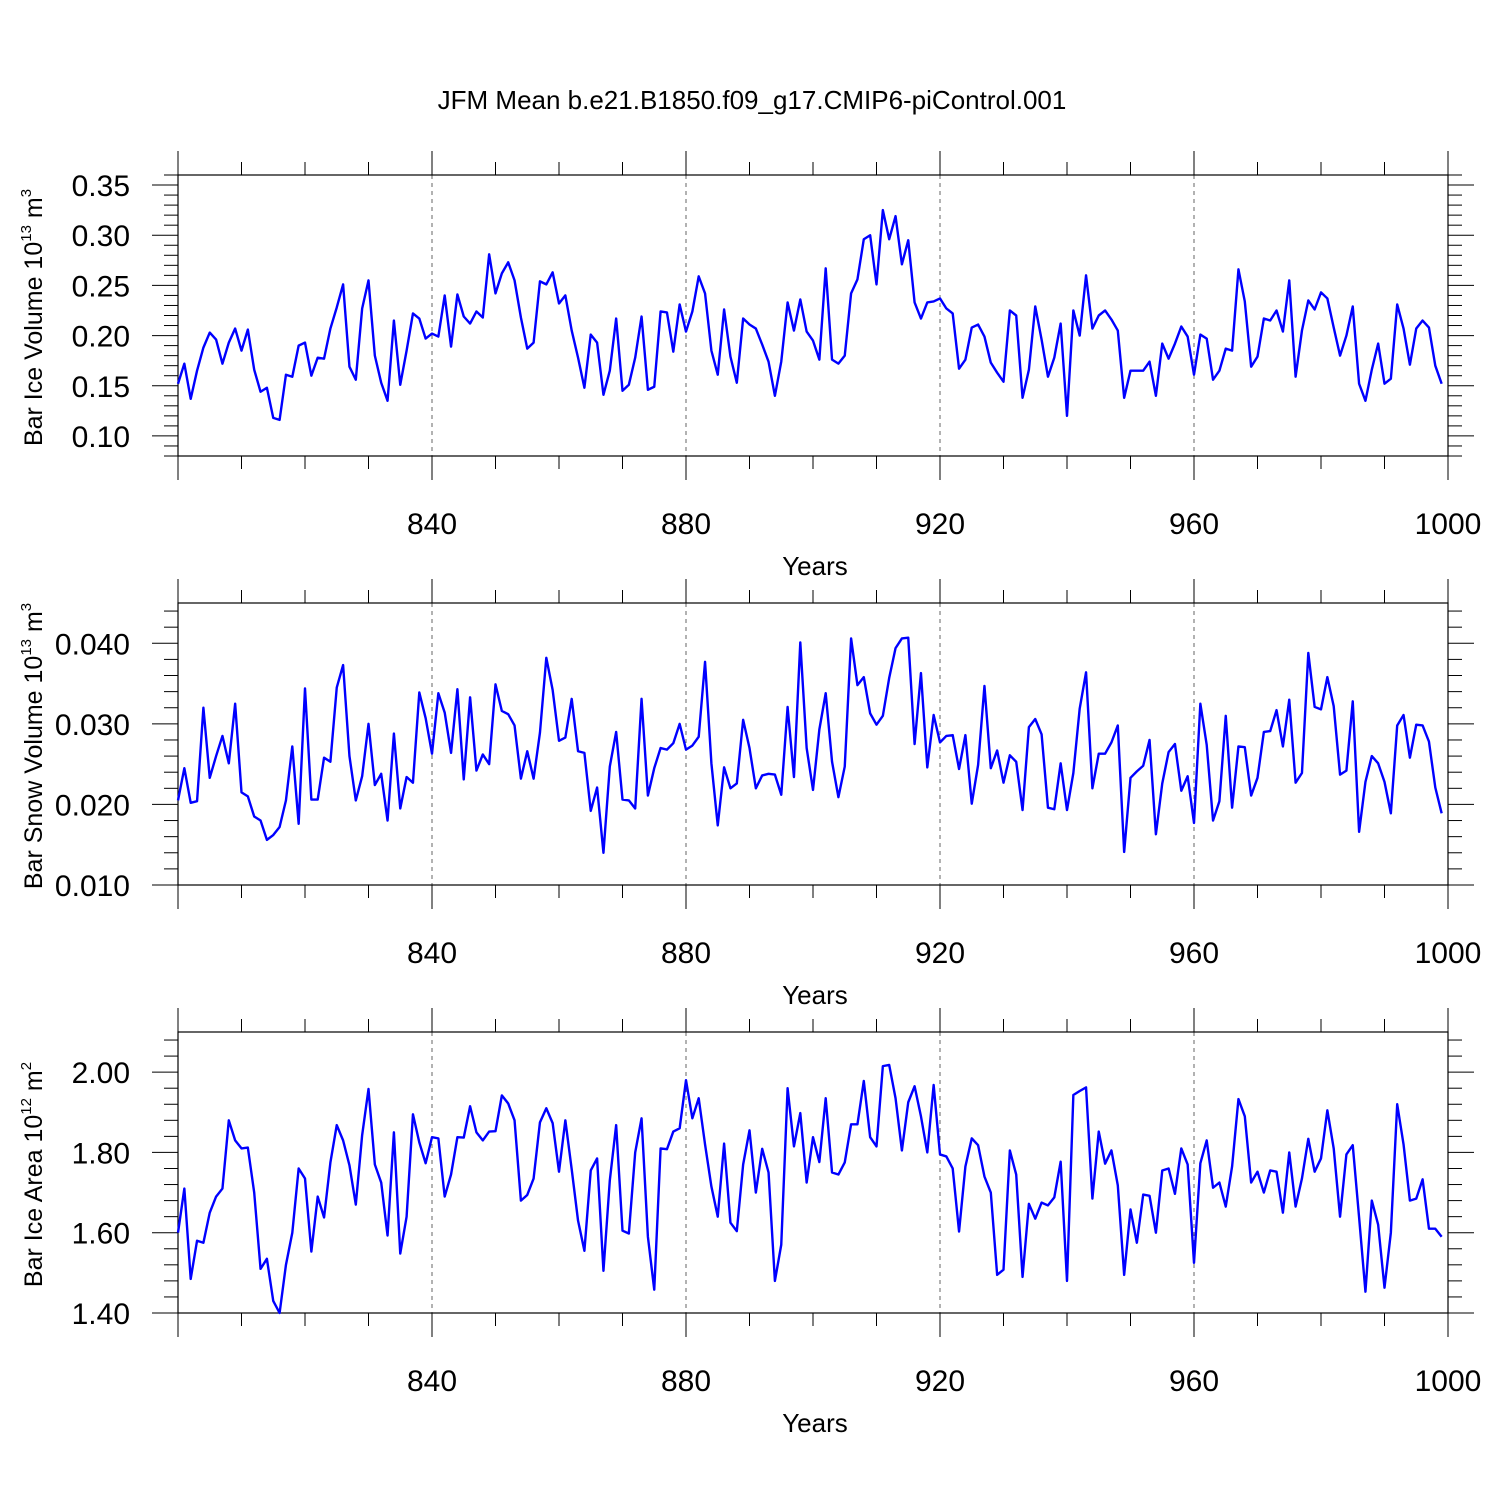 The image size is (1500, 1505). What do you see at coordinates (101, 1073) in the screenshot?
I see `y-tick-label: 2.00` at bounding box center [101, 1073].